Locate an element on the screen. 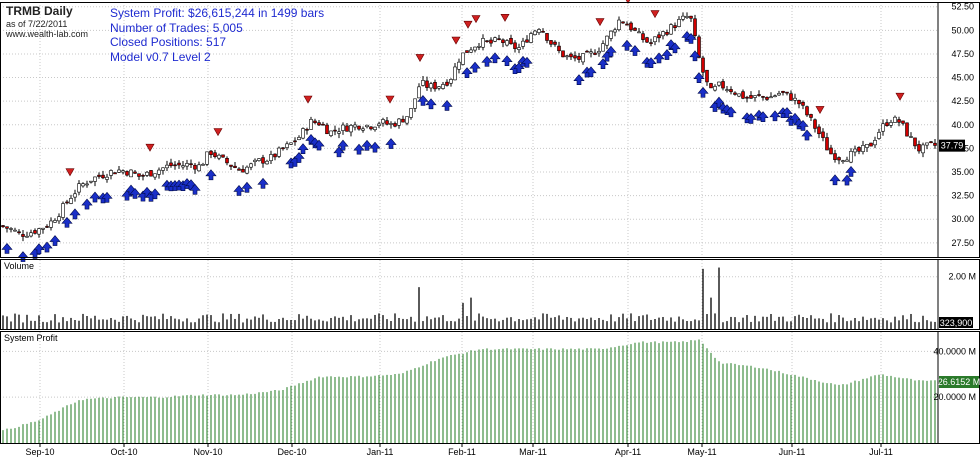 This screenshot has height=463, width=980. month-label: Sep-10 is located at coordinates (39, 452).